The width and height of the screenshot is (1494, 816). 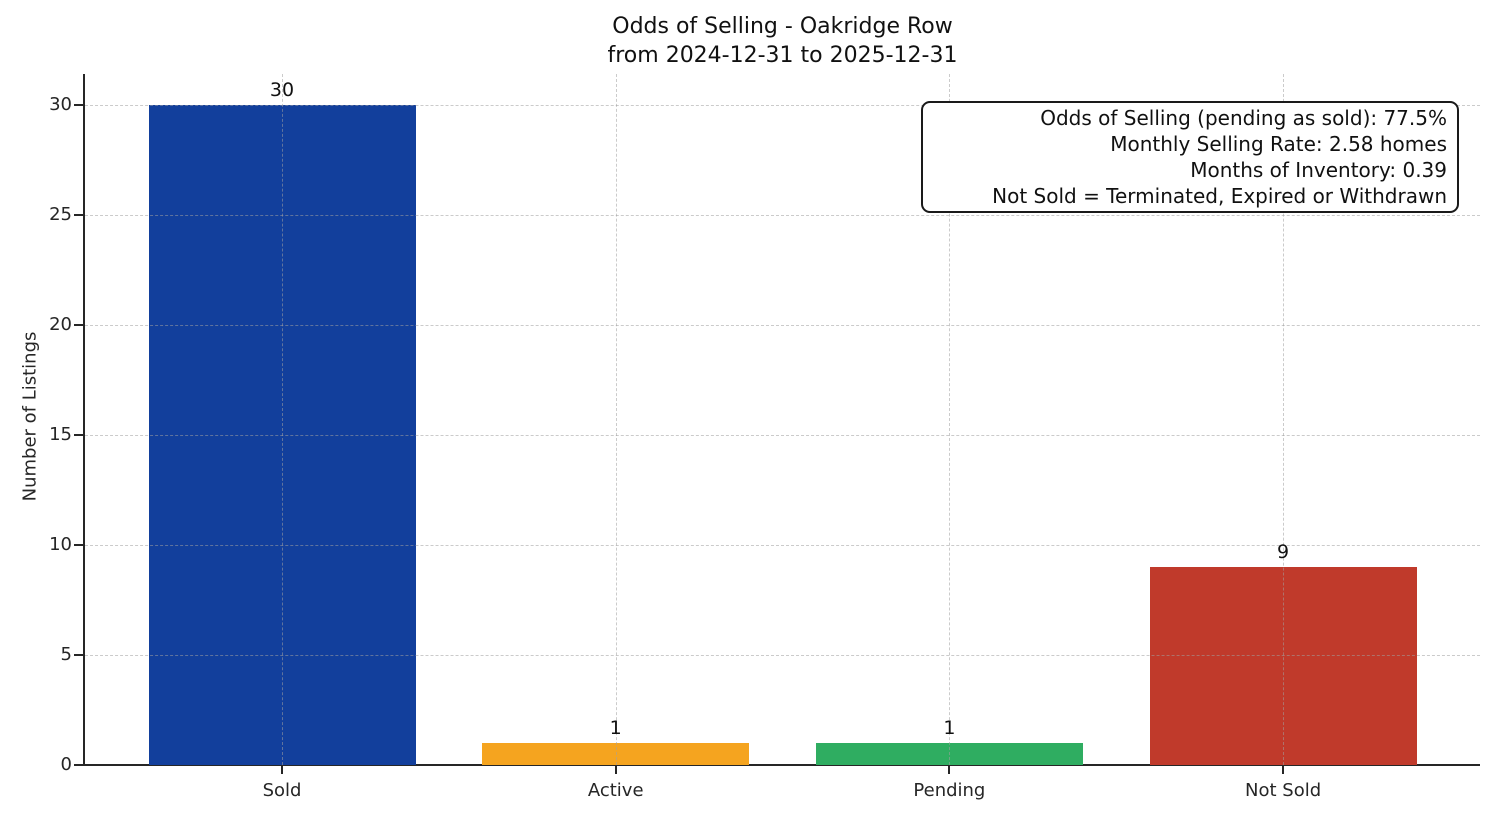 What do you see at coordinates (60, 434) in the screenshot?
I see `y-tick-label: 15` at bounding box center [60, 434].